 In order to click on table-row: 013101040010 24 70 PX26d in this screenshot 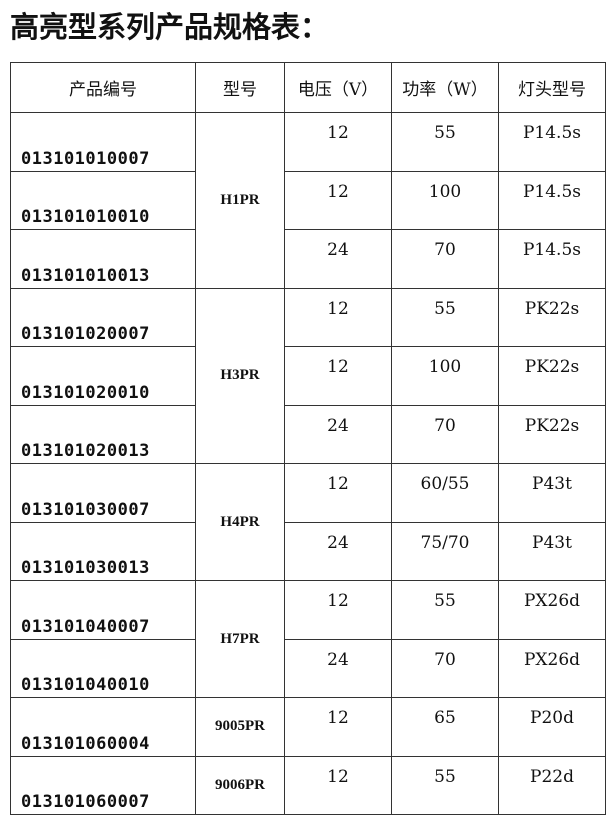, I will do `click(308, 668)`.